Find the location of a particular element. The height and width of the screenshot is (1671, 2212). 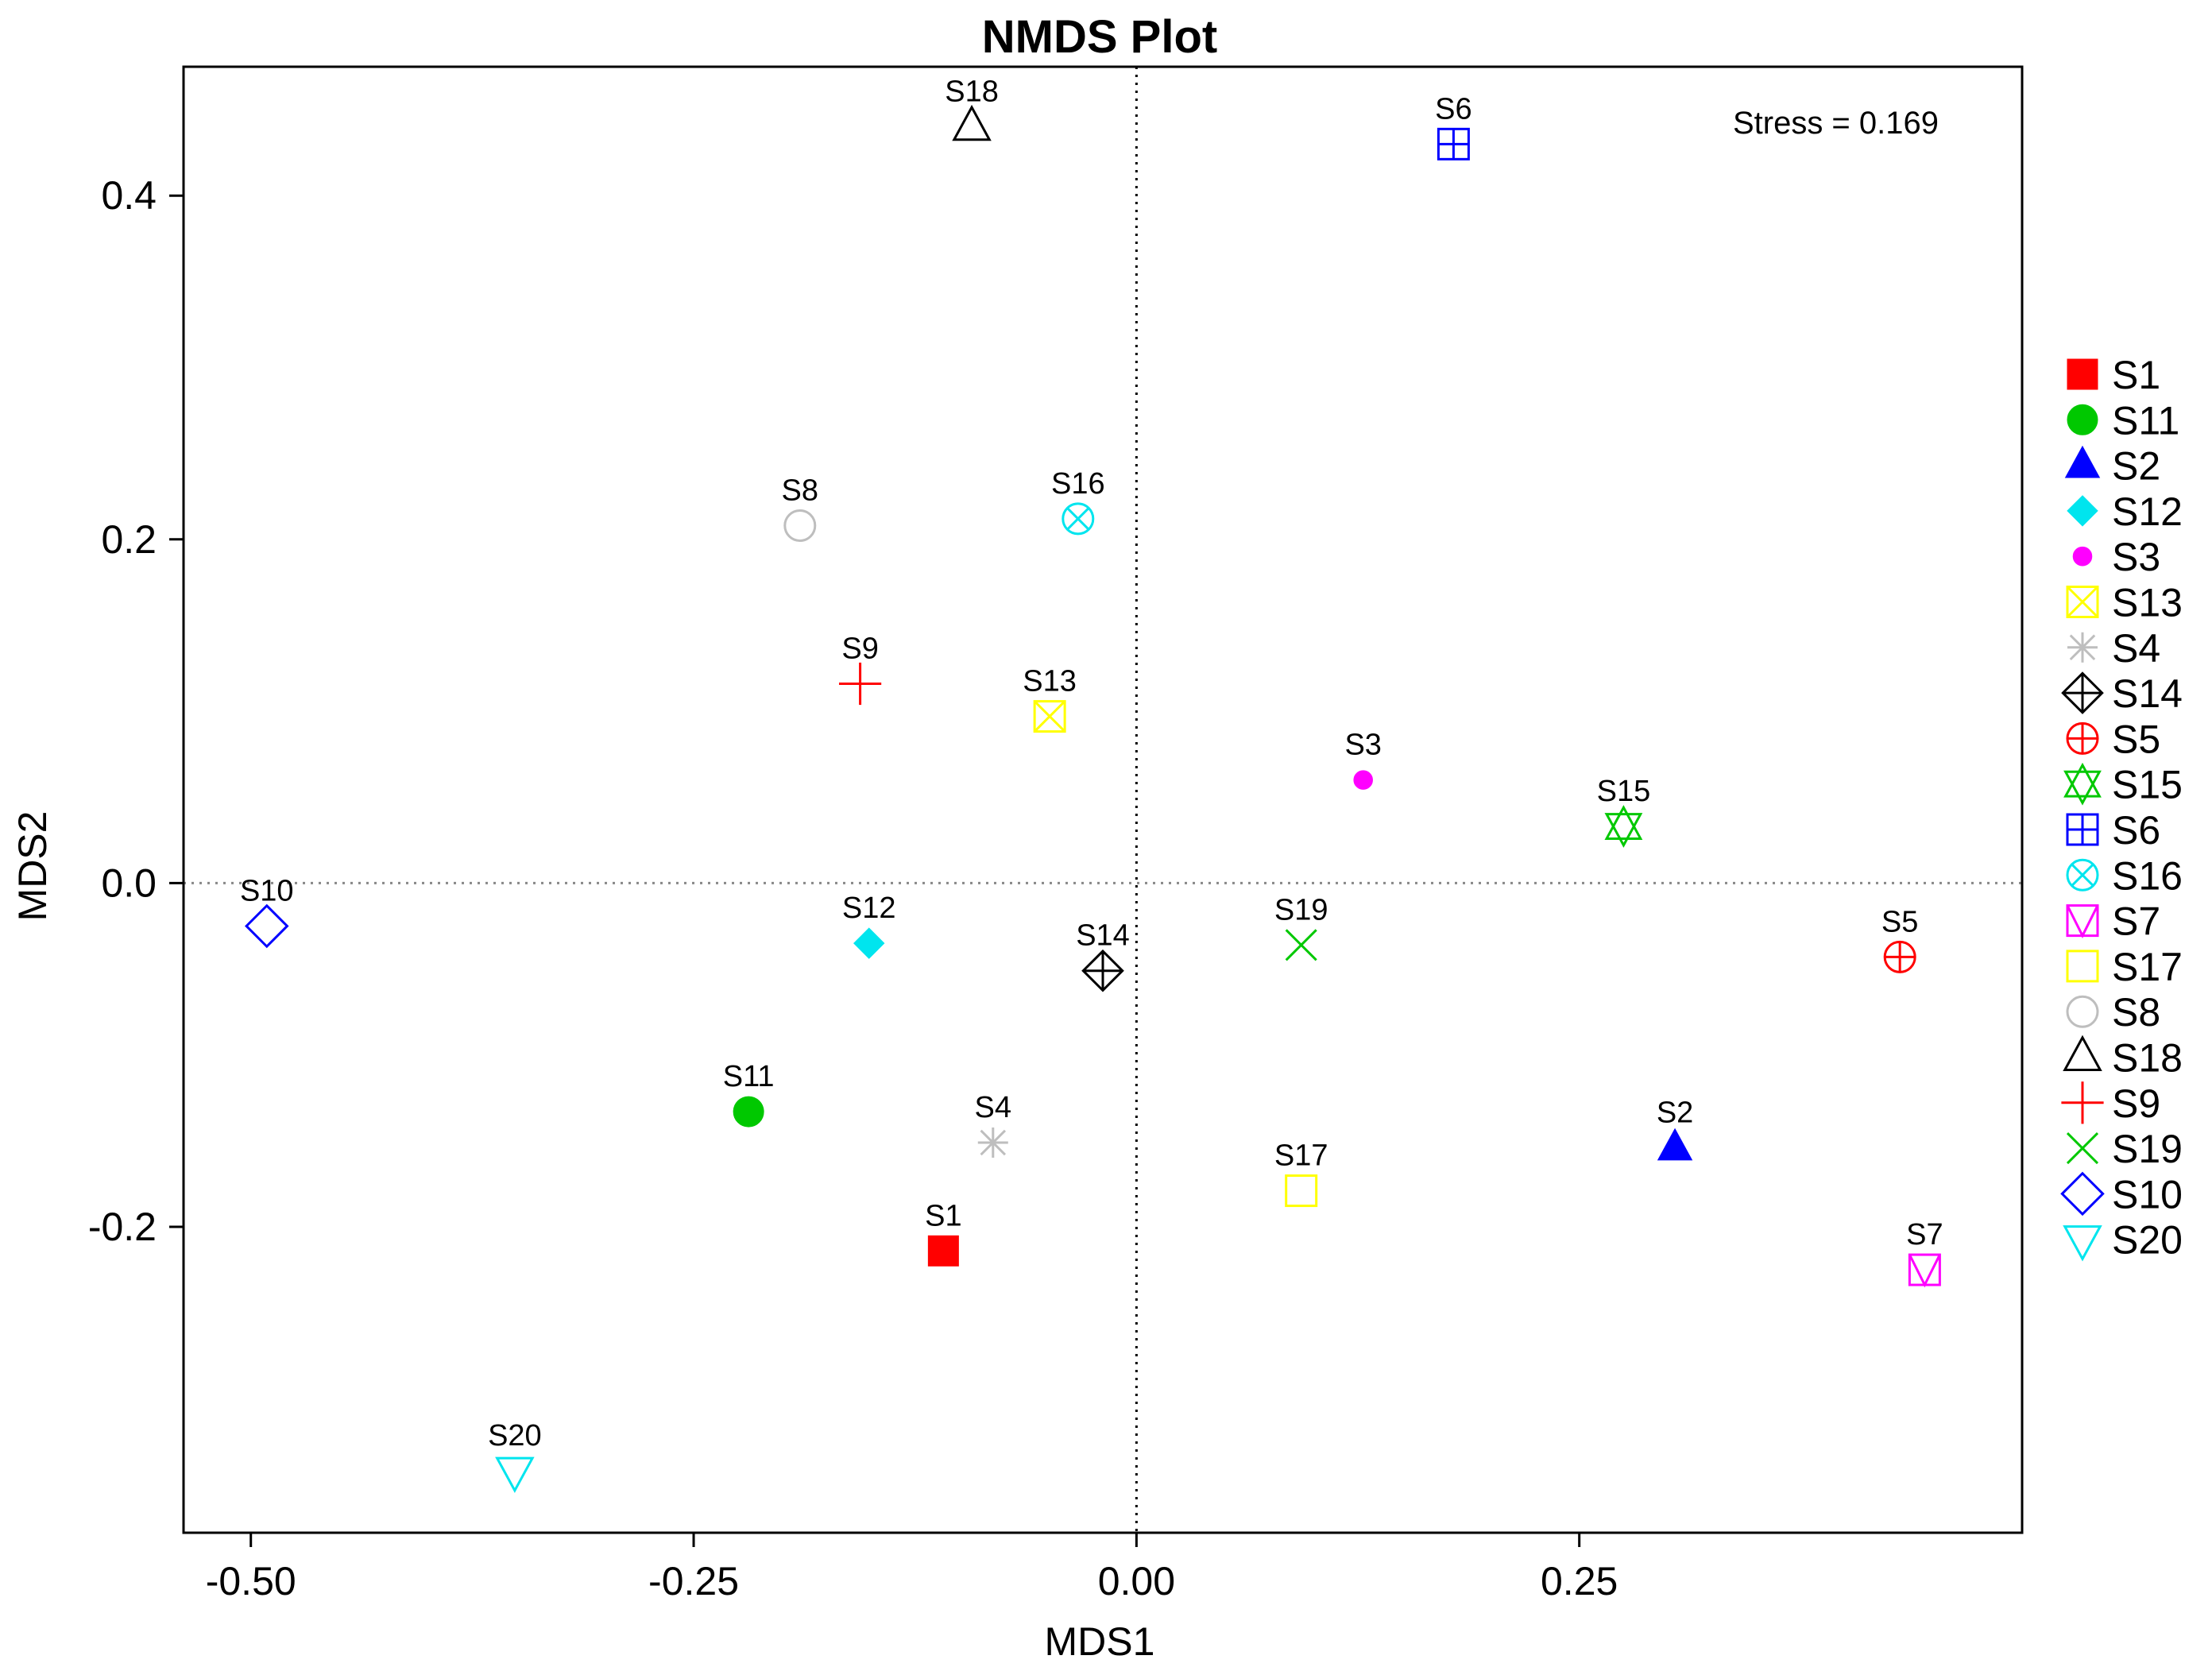

x-axis-label: MDS1 is located at coordinates (1100, 1641).